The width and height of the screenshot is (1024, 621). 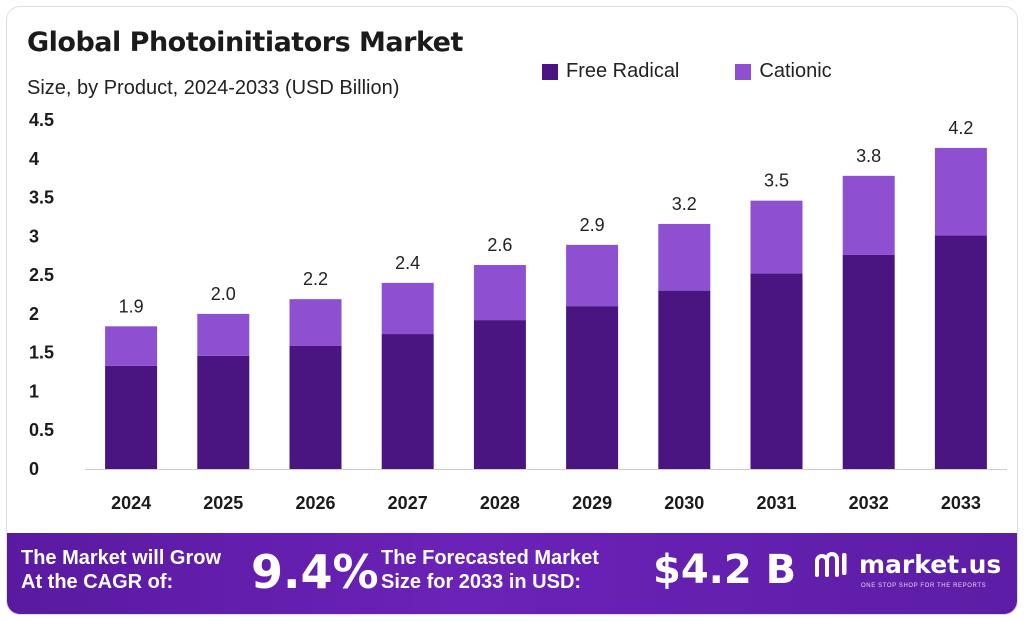 What do you see at coordinates (121, 570) in the screenshot?
I see `cagr-label: The Market will Grow At the CAGR of:` at bounding box center [121, 570].